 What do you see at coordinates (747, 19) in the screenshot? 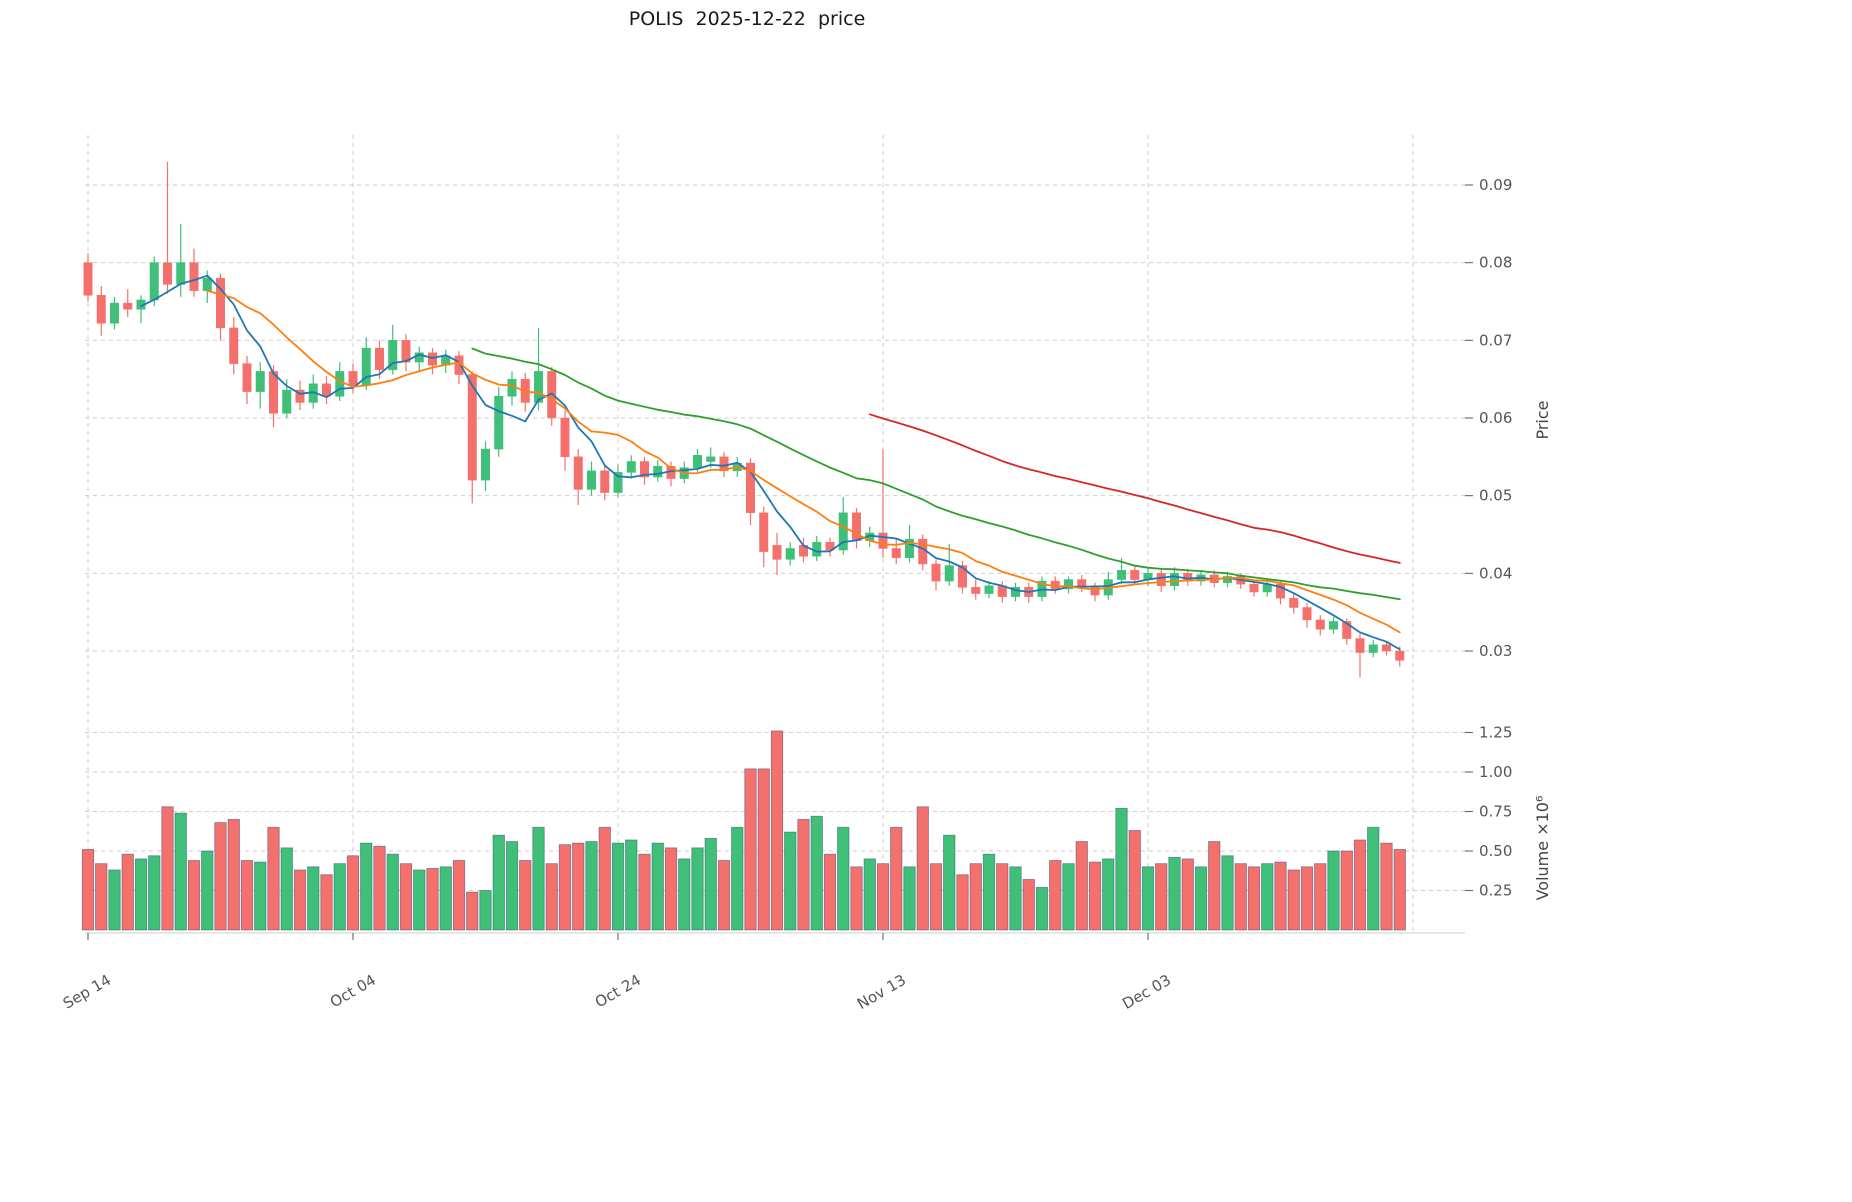
I see `chart-title: POLIS 2025-12-22 price` at bounding box center [747, 19].